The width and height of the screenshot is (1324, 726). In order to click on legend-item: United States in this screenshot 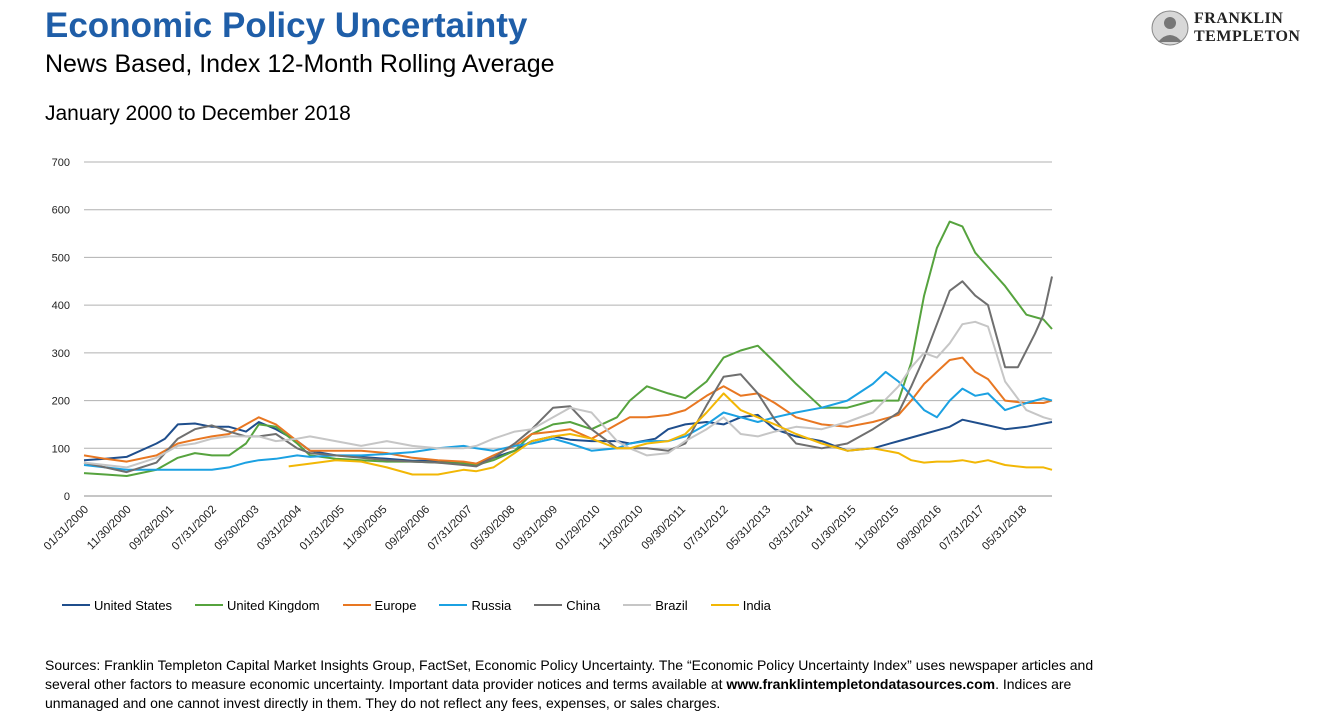, I will do `click(117, 605)`.